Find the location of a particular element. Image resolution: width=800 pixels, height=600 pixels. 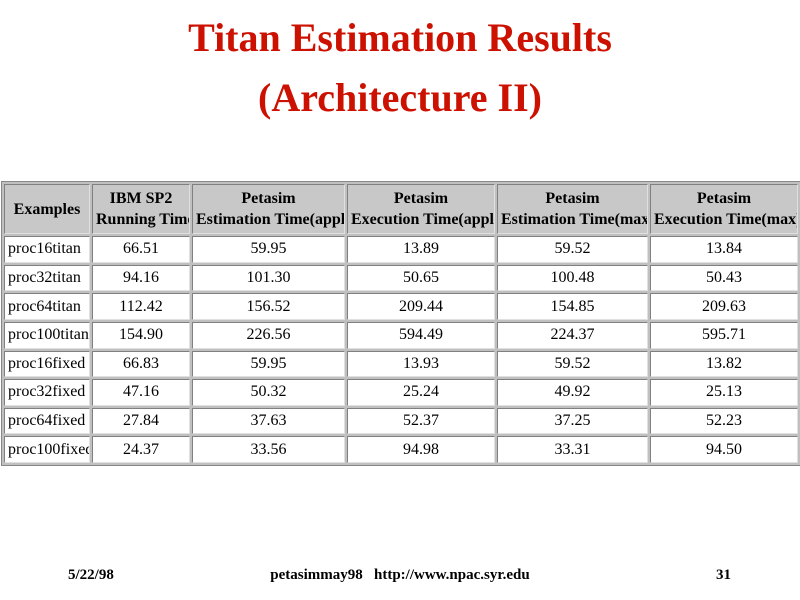

value-cell: 52.23 is located at coordinates (724, 421).